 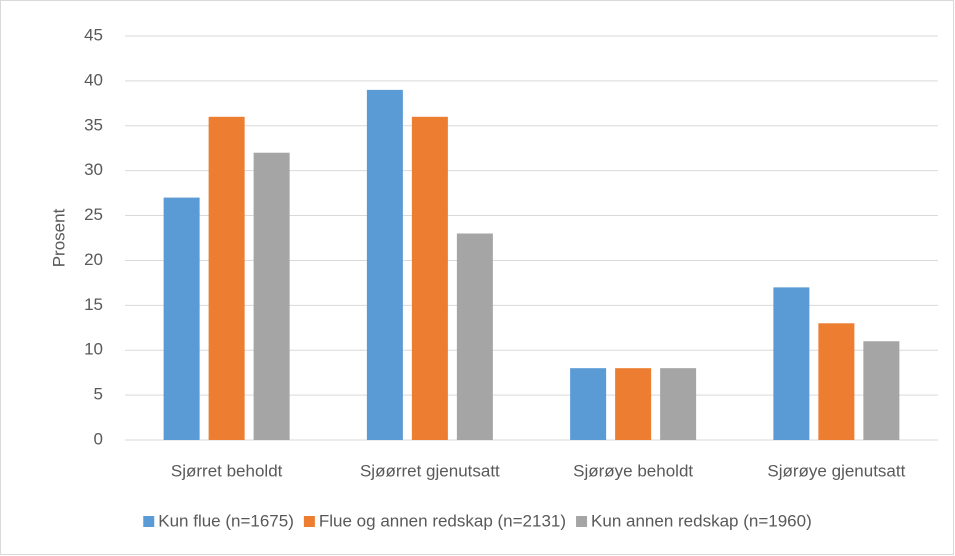 What do you see at coordinates (93, 79) in the screenshot?
I see `y-tick-label: 40` at bounding box center [93, 79].